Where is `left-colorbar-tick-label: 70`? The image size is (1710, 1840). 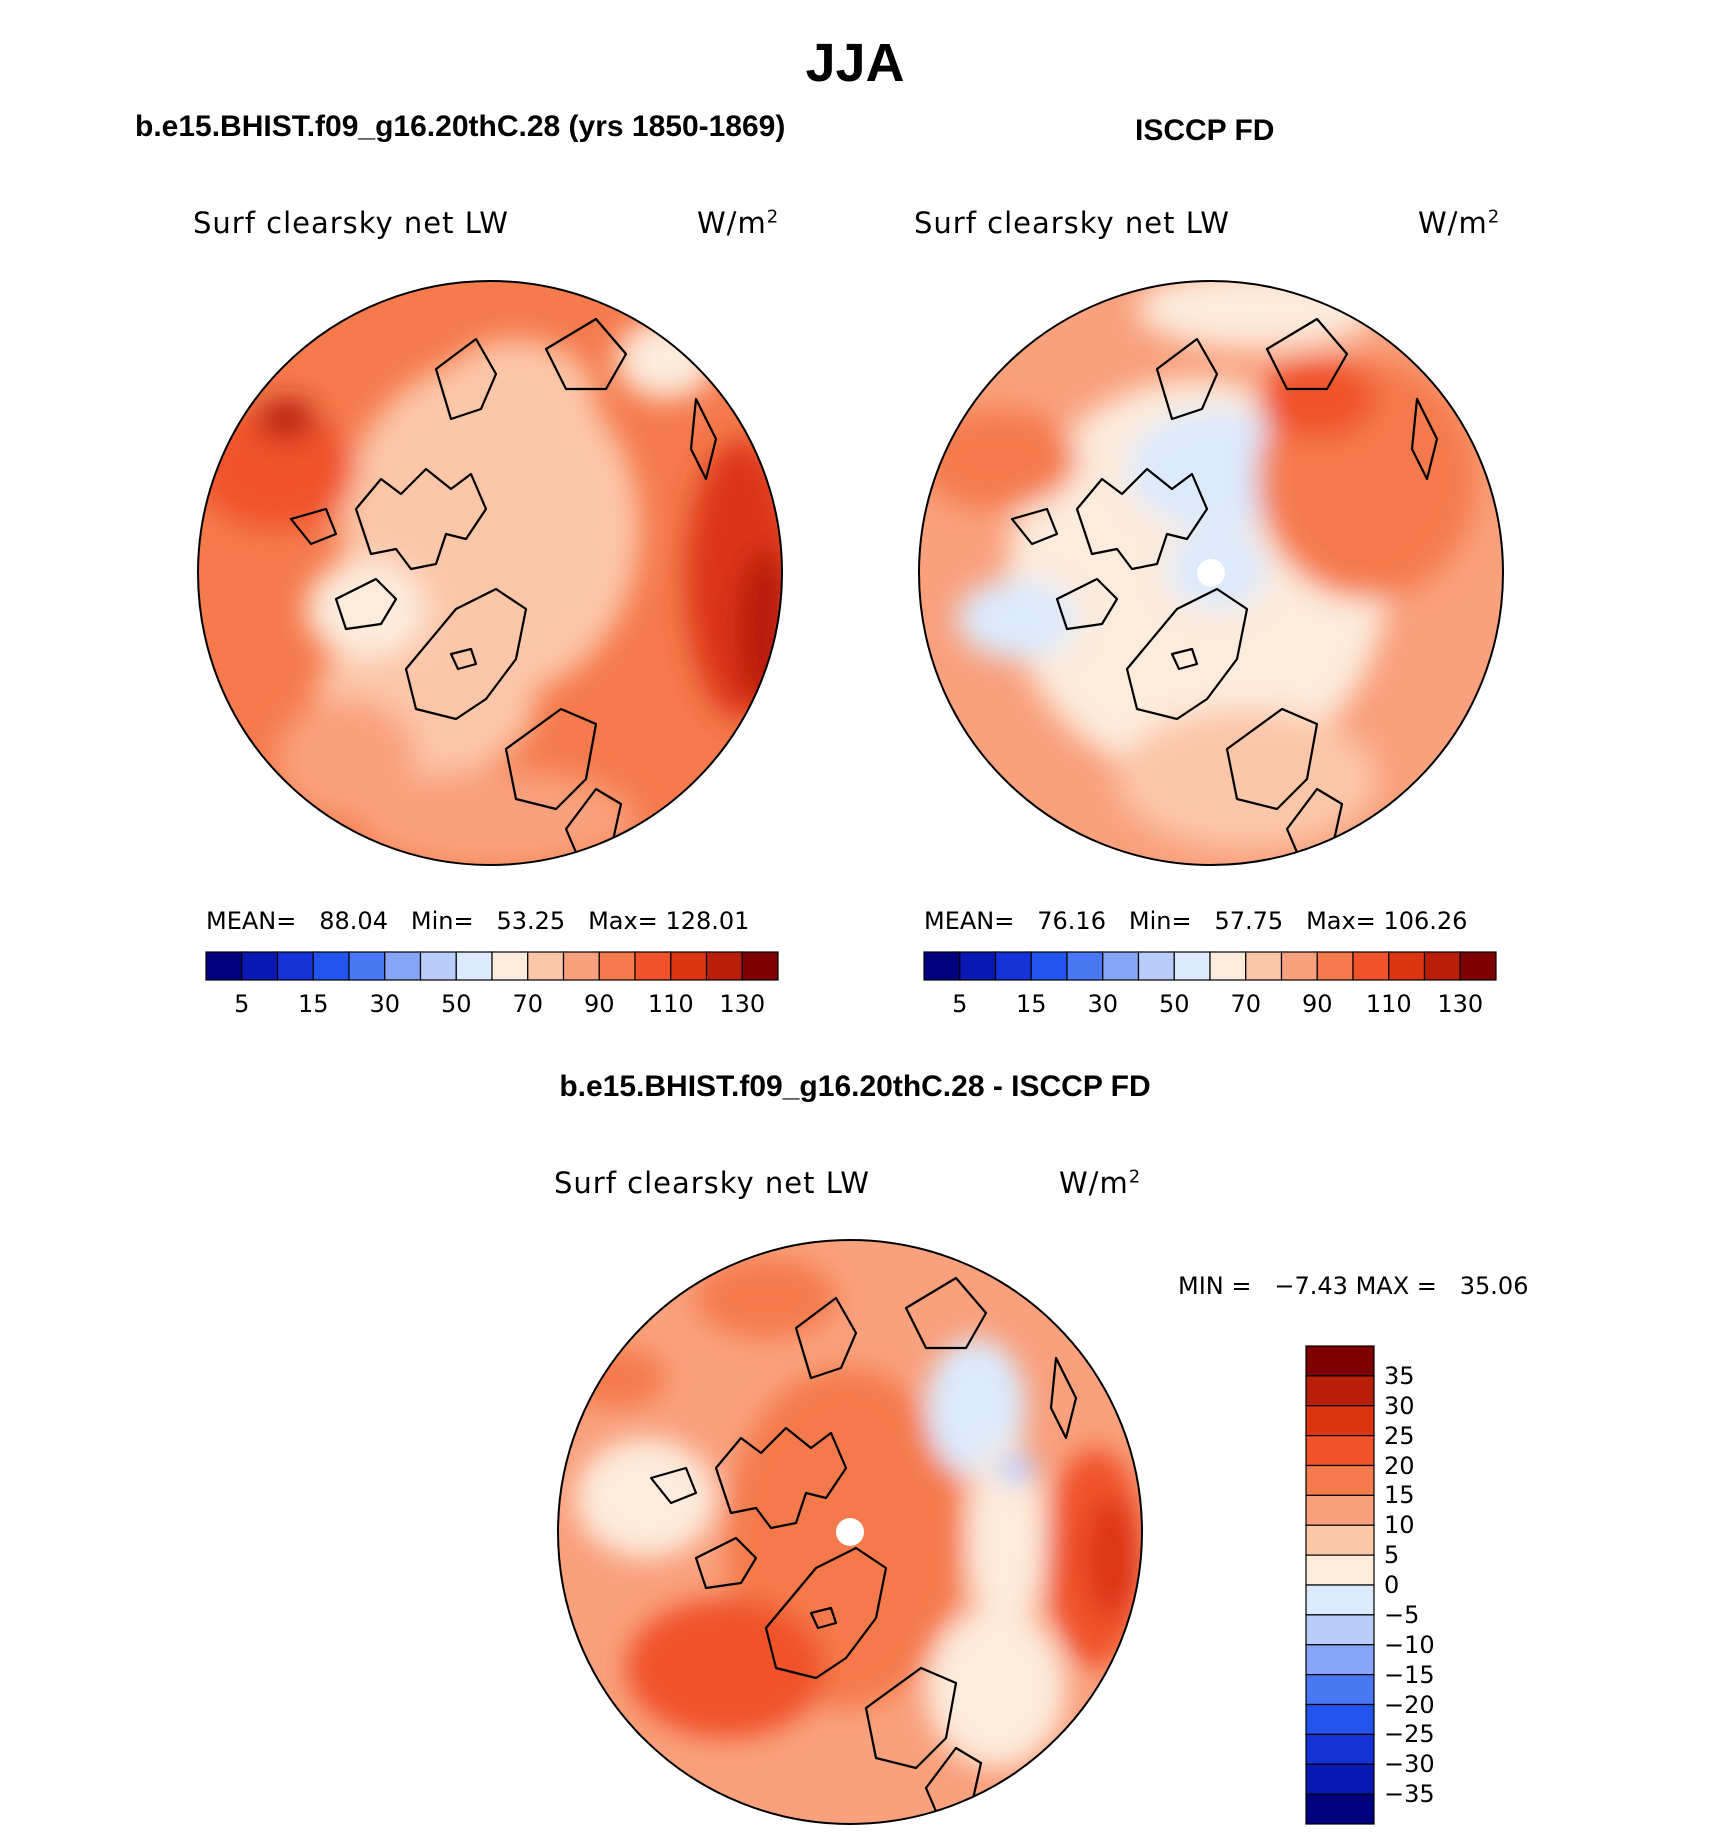 left-colorbar-tick-label: 70 is located at coordinates (528, 1004).